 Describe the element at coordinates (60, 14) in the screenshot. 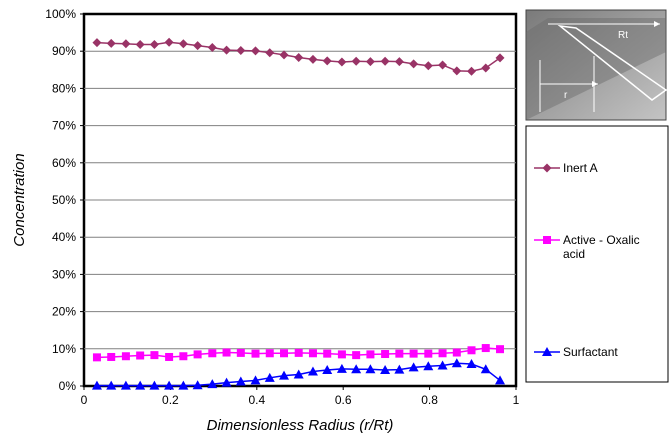

I see `y-tick-label: 100%` at that location.